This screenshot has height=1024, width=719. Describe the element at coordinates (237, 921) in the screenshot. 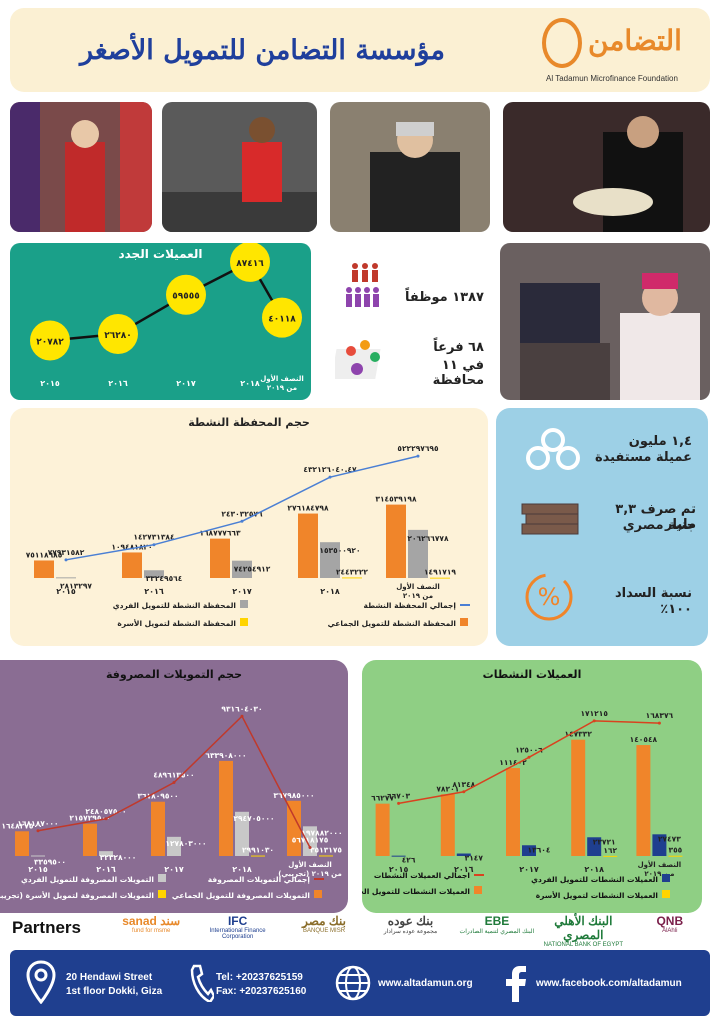

I see `partner-name: IFC` at that location.